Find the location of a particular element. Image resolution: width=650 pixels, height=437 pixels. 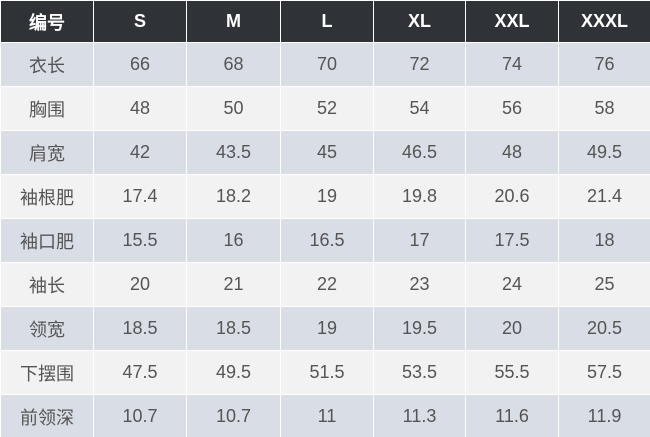

size-value: 20.5 is located at coordinates (604, 328).